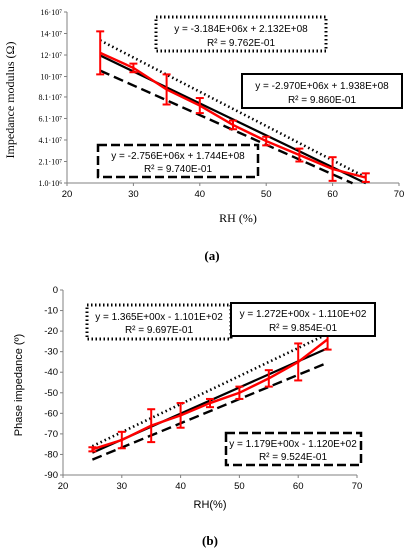  I want to click on chart-b-x-tick-label: 50, so click(239, 486).